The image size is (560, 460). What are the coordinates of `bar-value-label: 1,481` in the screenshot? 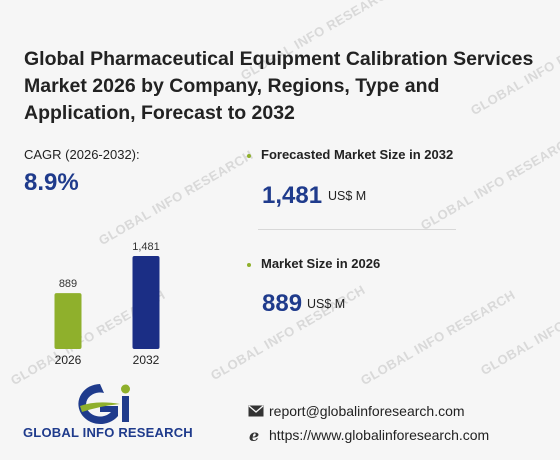 It's located at (146, 247).